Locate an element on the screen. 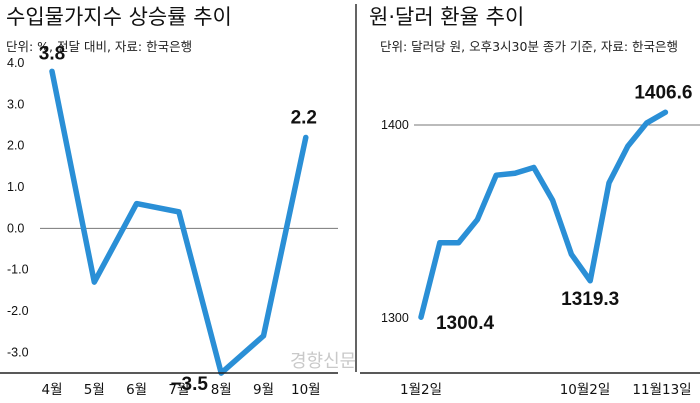 Image resolution: width=700 pixels, height=403 pixels. data-label: 2.2 is located at coordinates (304, 117).